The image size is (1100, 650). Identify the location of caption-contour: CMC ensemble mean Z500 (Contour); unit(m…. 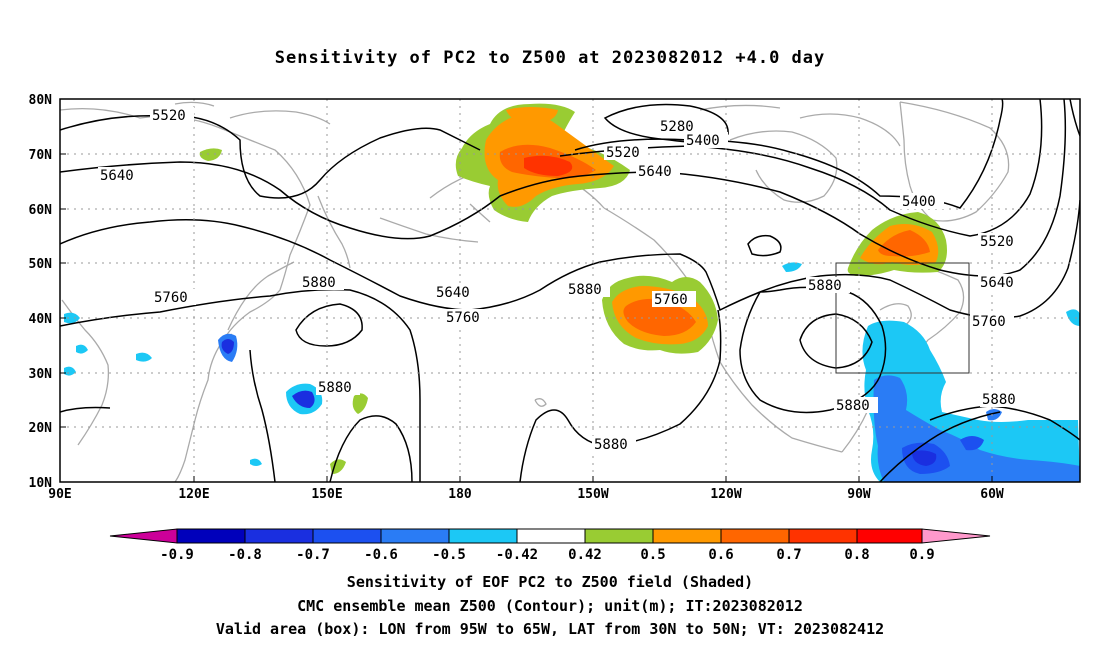
(550, 606).